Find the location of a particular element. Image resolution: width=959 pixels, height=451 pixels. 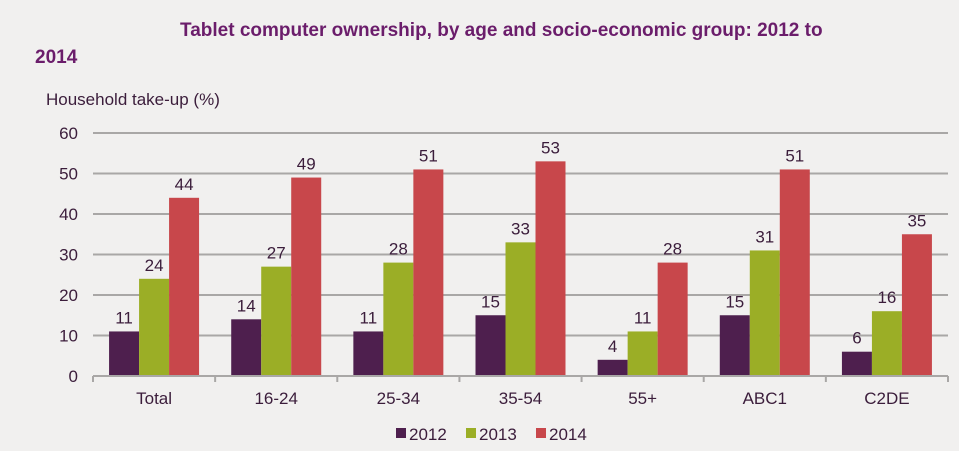

x-tick-label: 55+ is located at coordinates (642, 398).